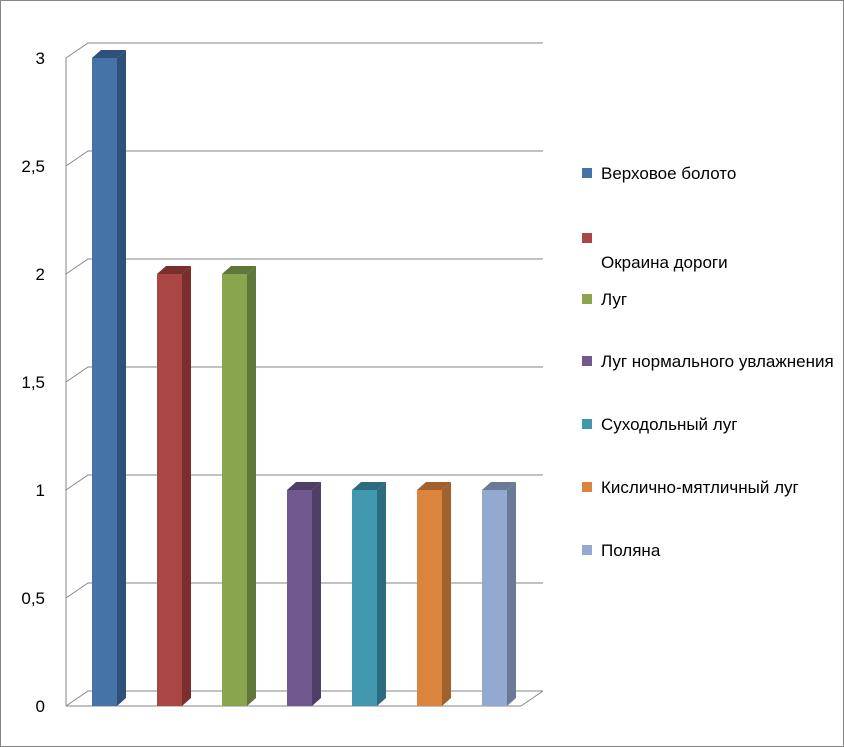 The image size is (844, 747). I want to click on legend-item: Окраина дороги, so click(709, 251).